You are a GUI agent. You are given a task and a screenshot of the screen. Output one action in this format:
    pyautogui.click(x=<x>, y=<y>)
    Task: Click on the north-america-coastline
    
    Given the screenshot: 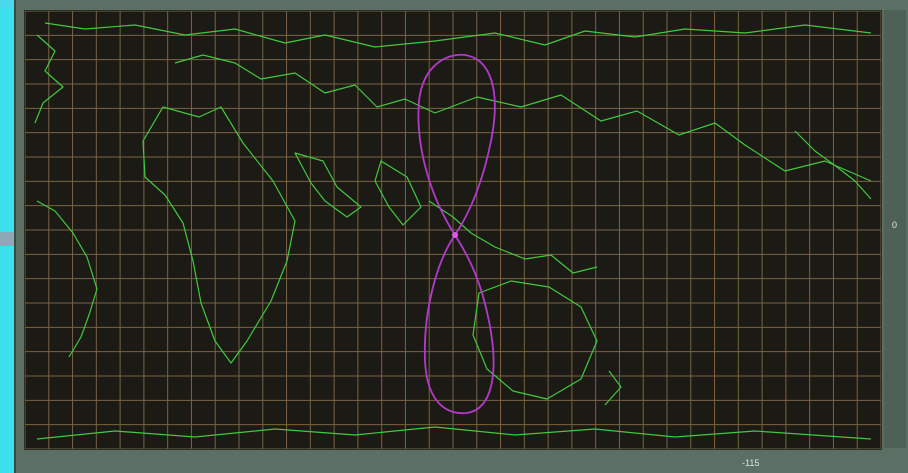 What is the action you would take?
    pyautogui.click(x=49, y=79)
    